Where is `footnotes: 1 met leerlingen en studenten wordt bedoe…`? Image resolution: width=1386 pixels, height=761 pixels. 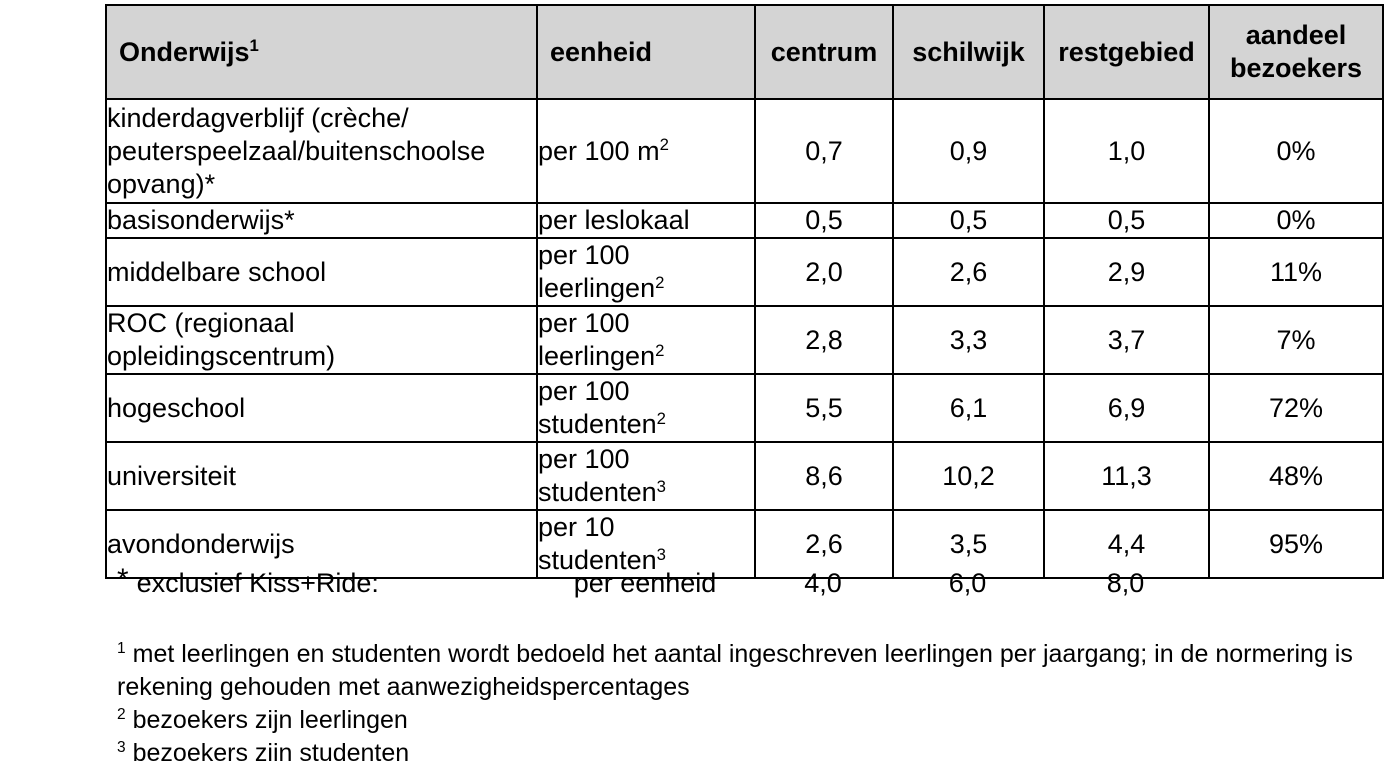
footnotes: 1 met leerlingen en studenten wordt bedoe… is located at coordinates (737, 699).